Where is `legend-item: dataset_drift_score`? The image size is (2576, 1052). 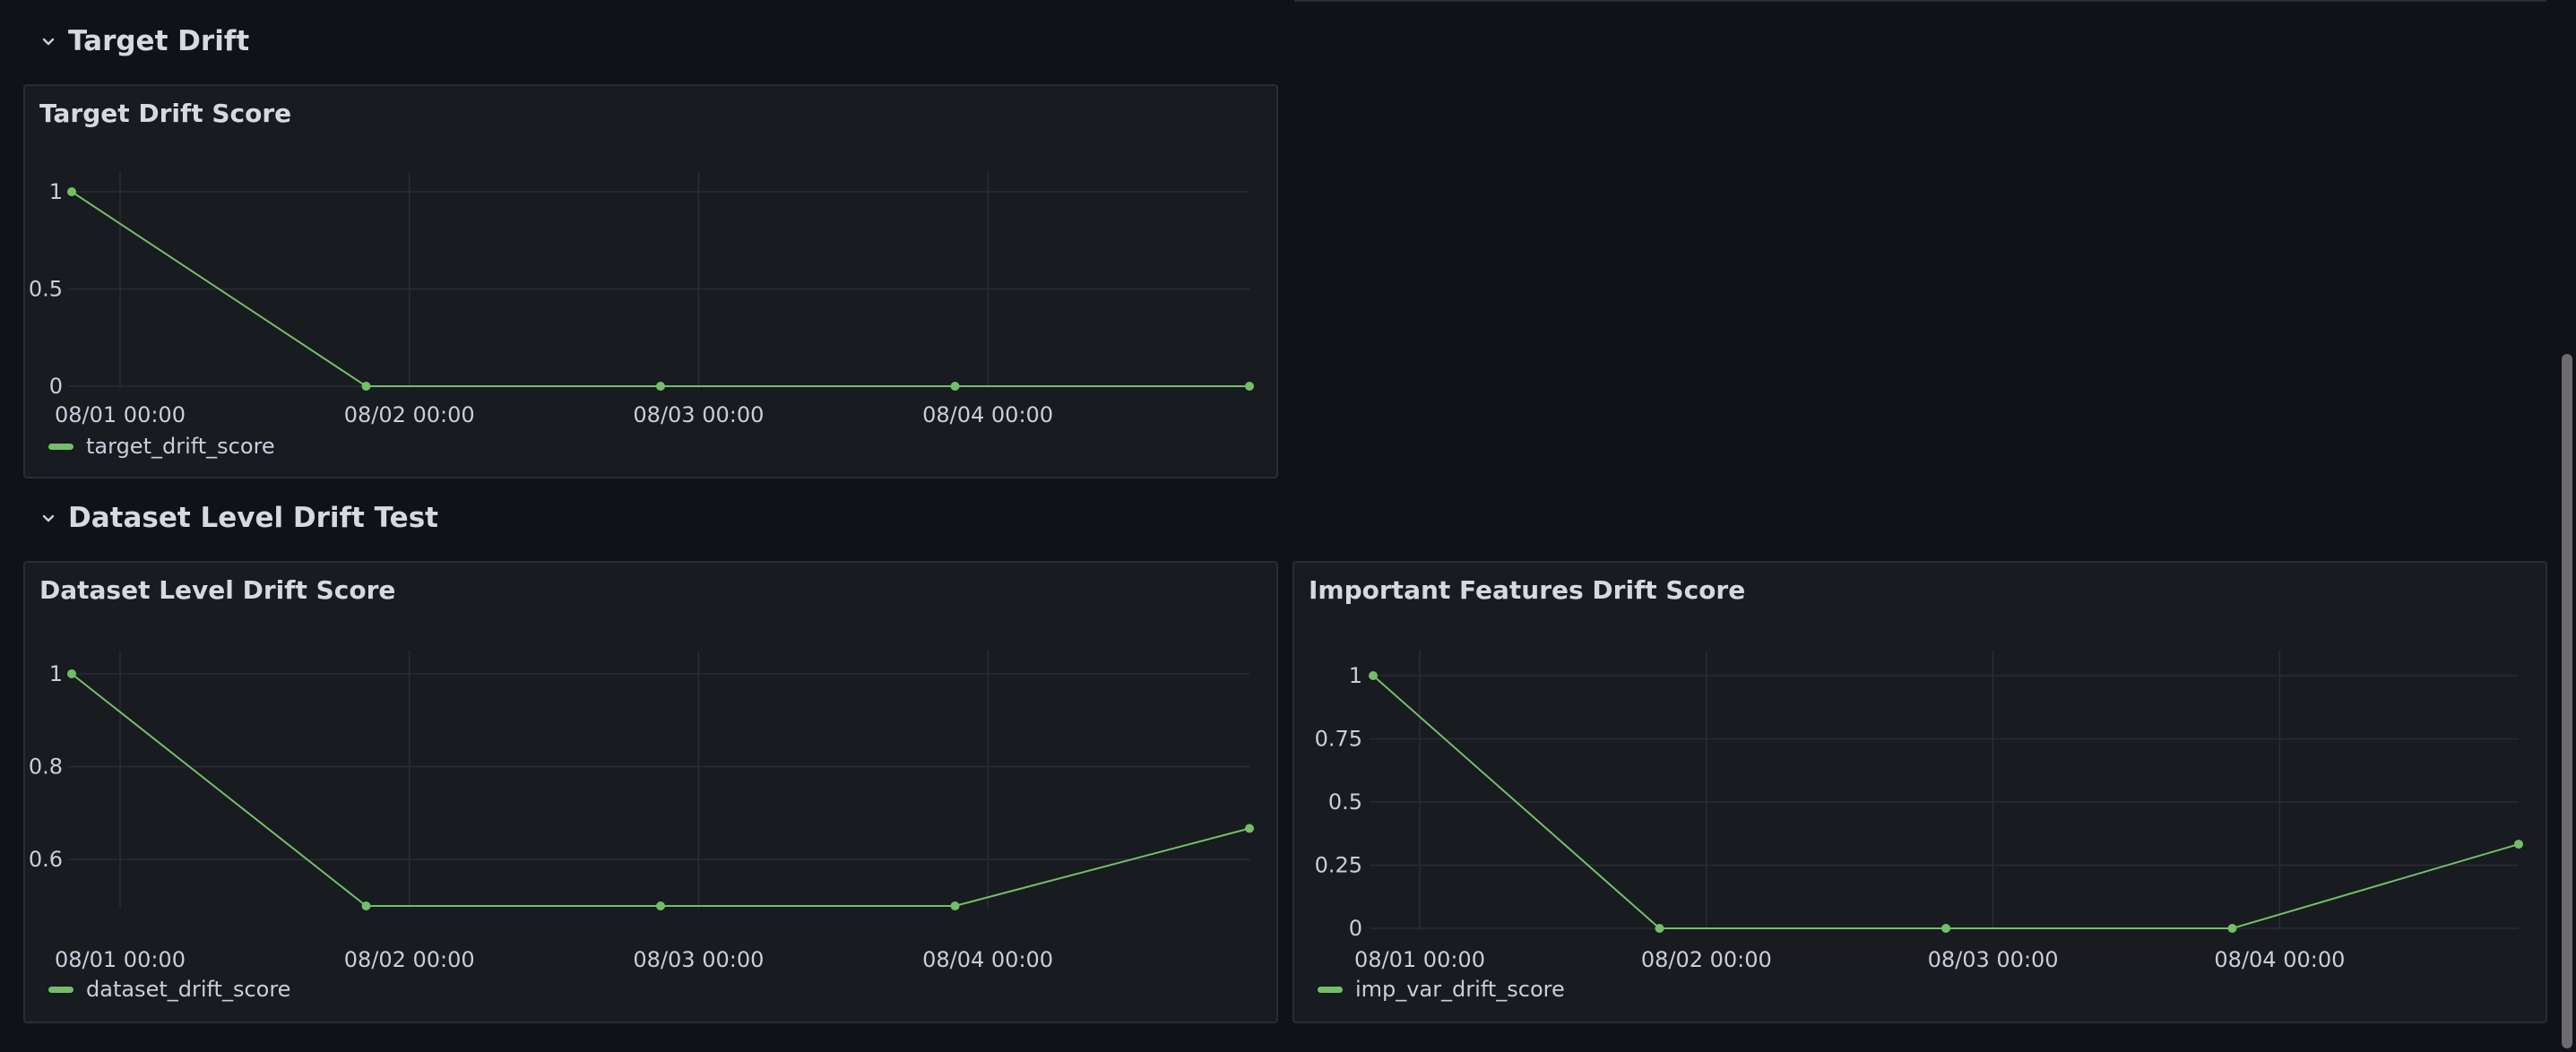 legend-item: dataset_drift_score is located at coordinates (169, 989).